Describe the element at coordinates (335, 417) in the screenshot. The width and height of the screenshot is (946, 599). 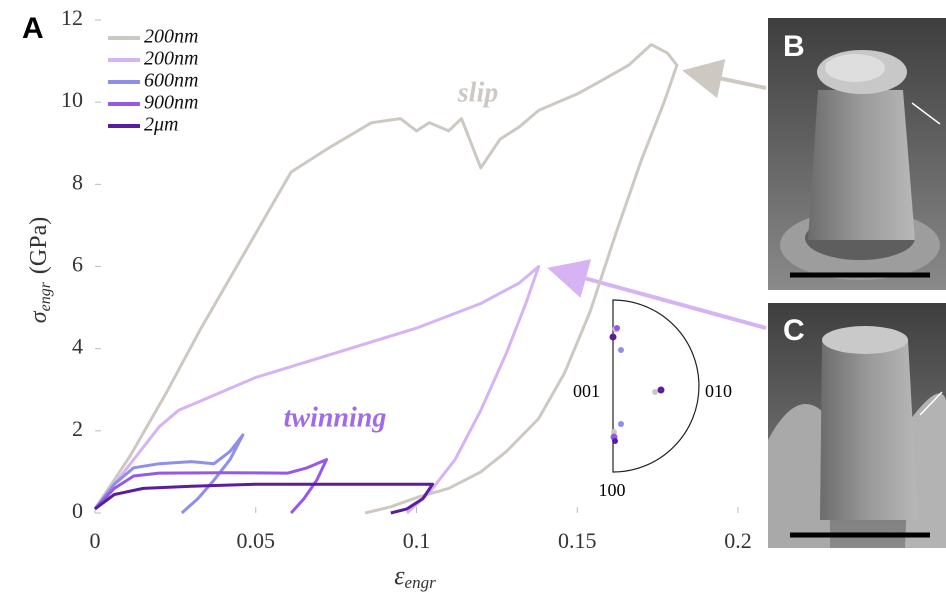
I see `annotation: twinning` at that location.